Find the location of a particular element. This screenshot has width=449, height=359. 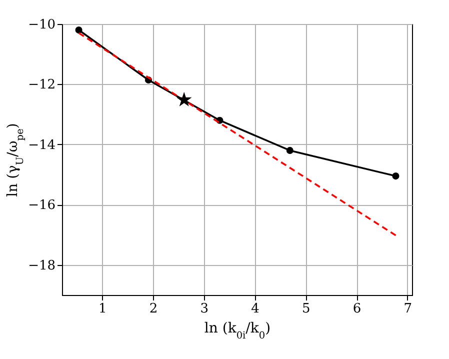

x-tick-label: 5 is located at coordinates (306, 309).